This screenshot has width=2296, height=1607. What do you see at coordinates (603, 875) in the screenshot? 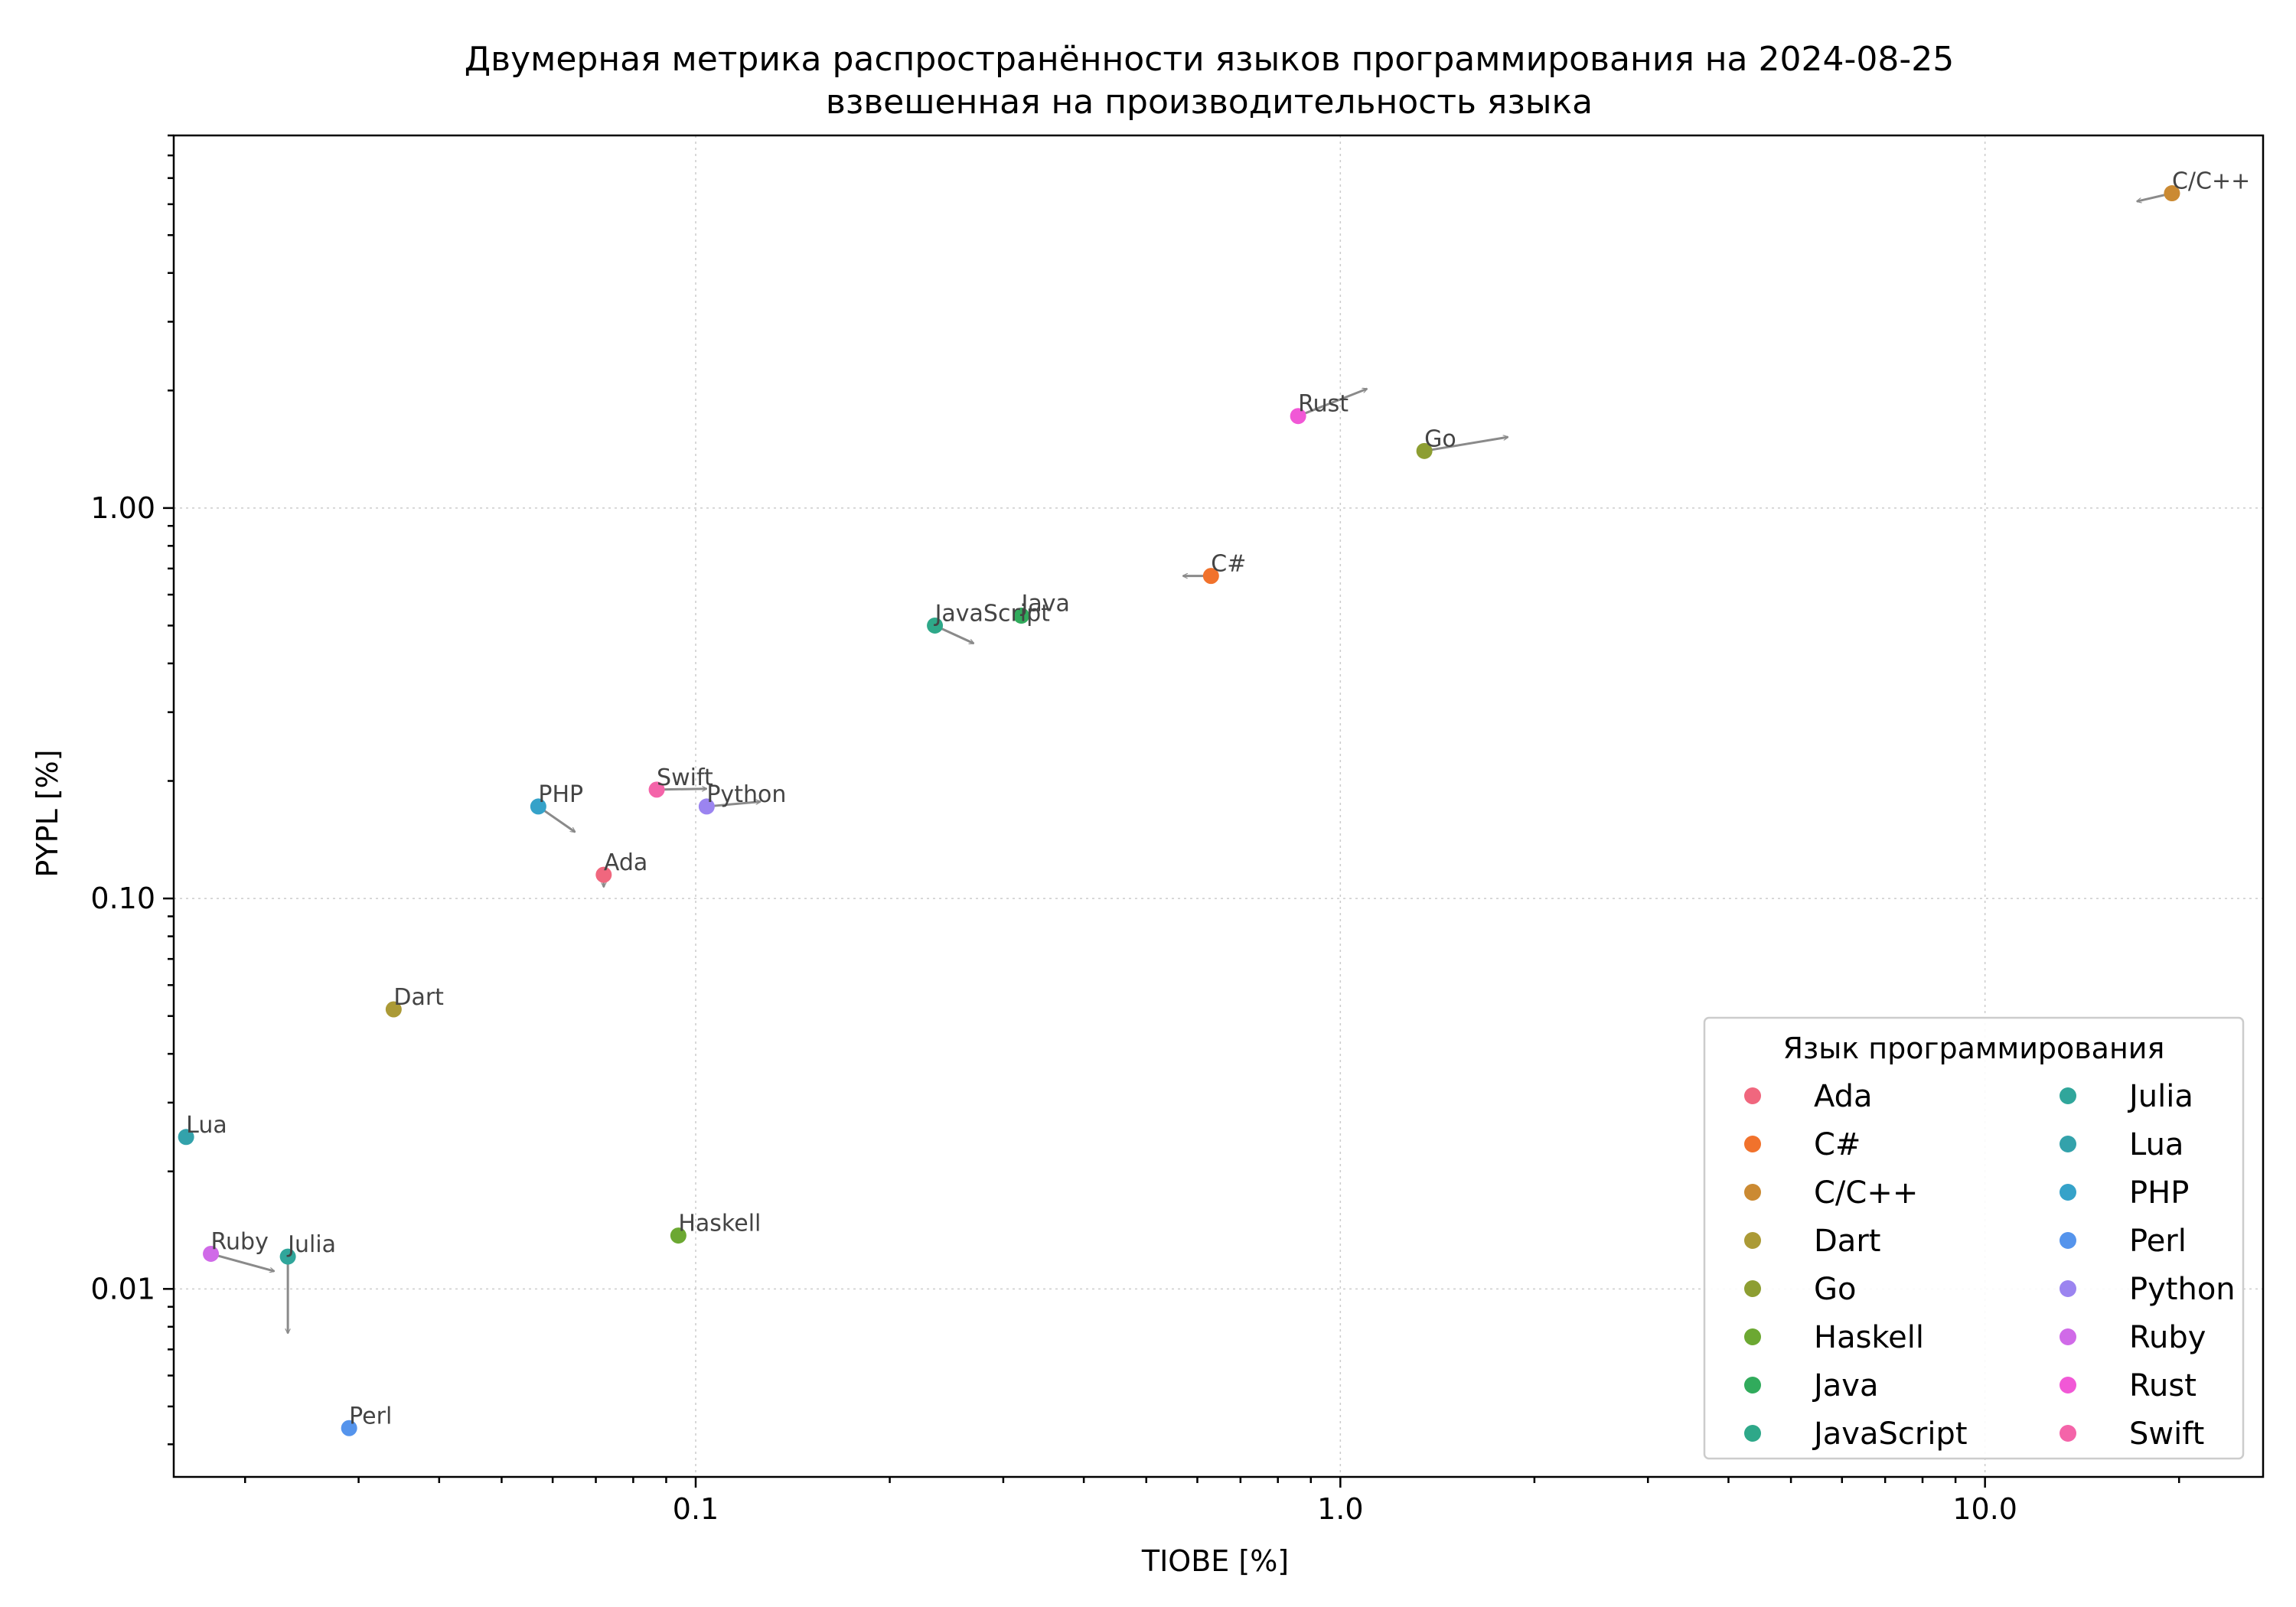
I see `point-ada` at bounding box center [603, 875].